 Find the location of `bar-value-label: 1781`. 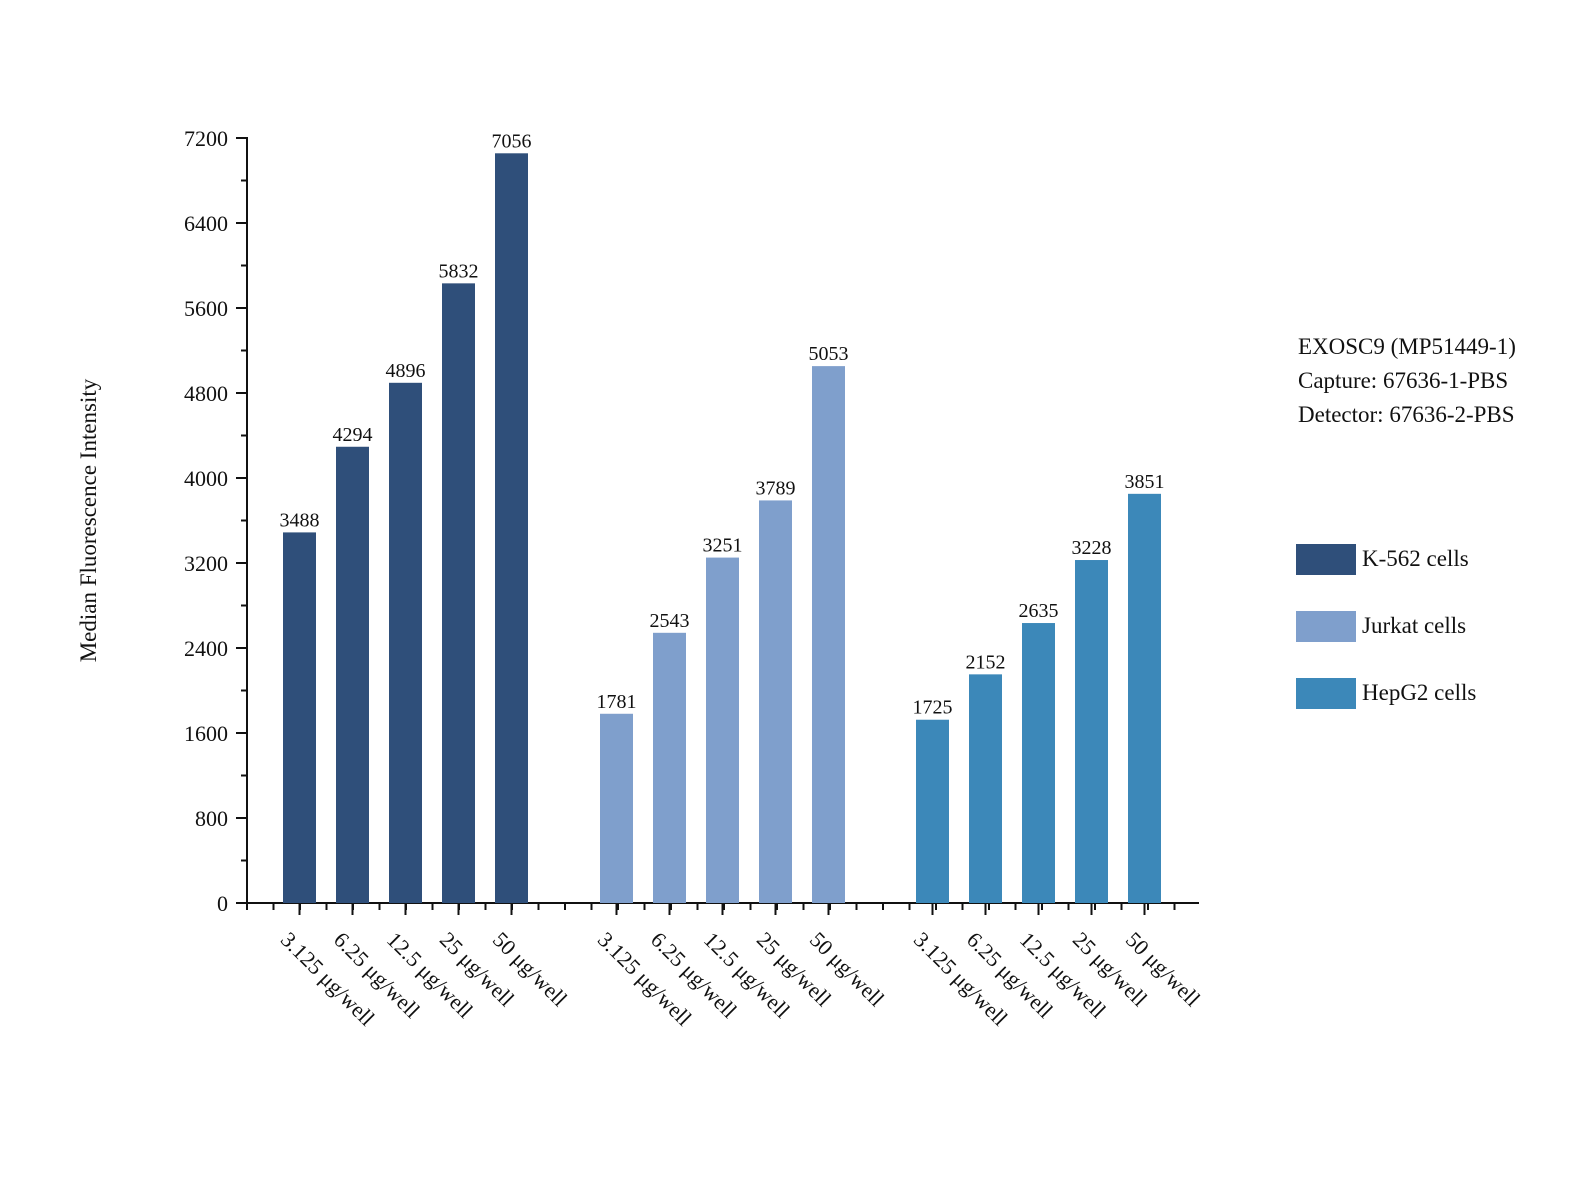

bar-value-label: 1781 is located at coordinates (617, 702).